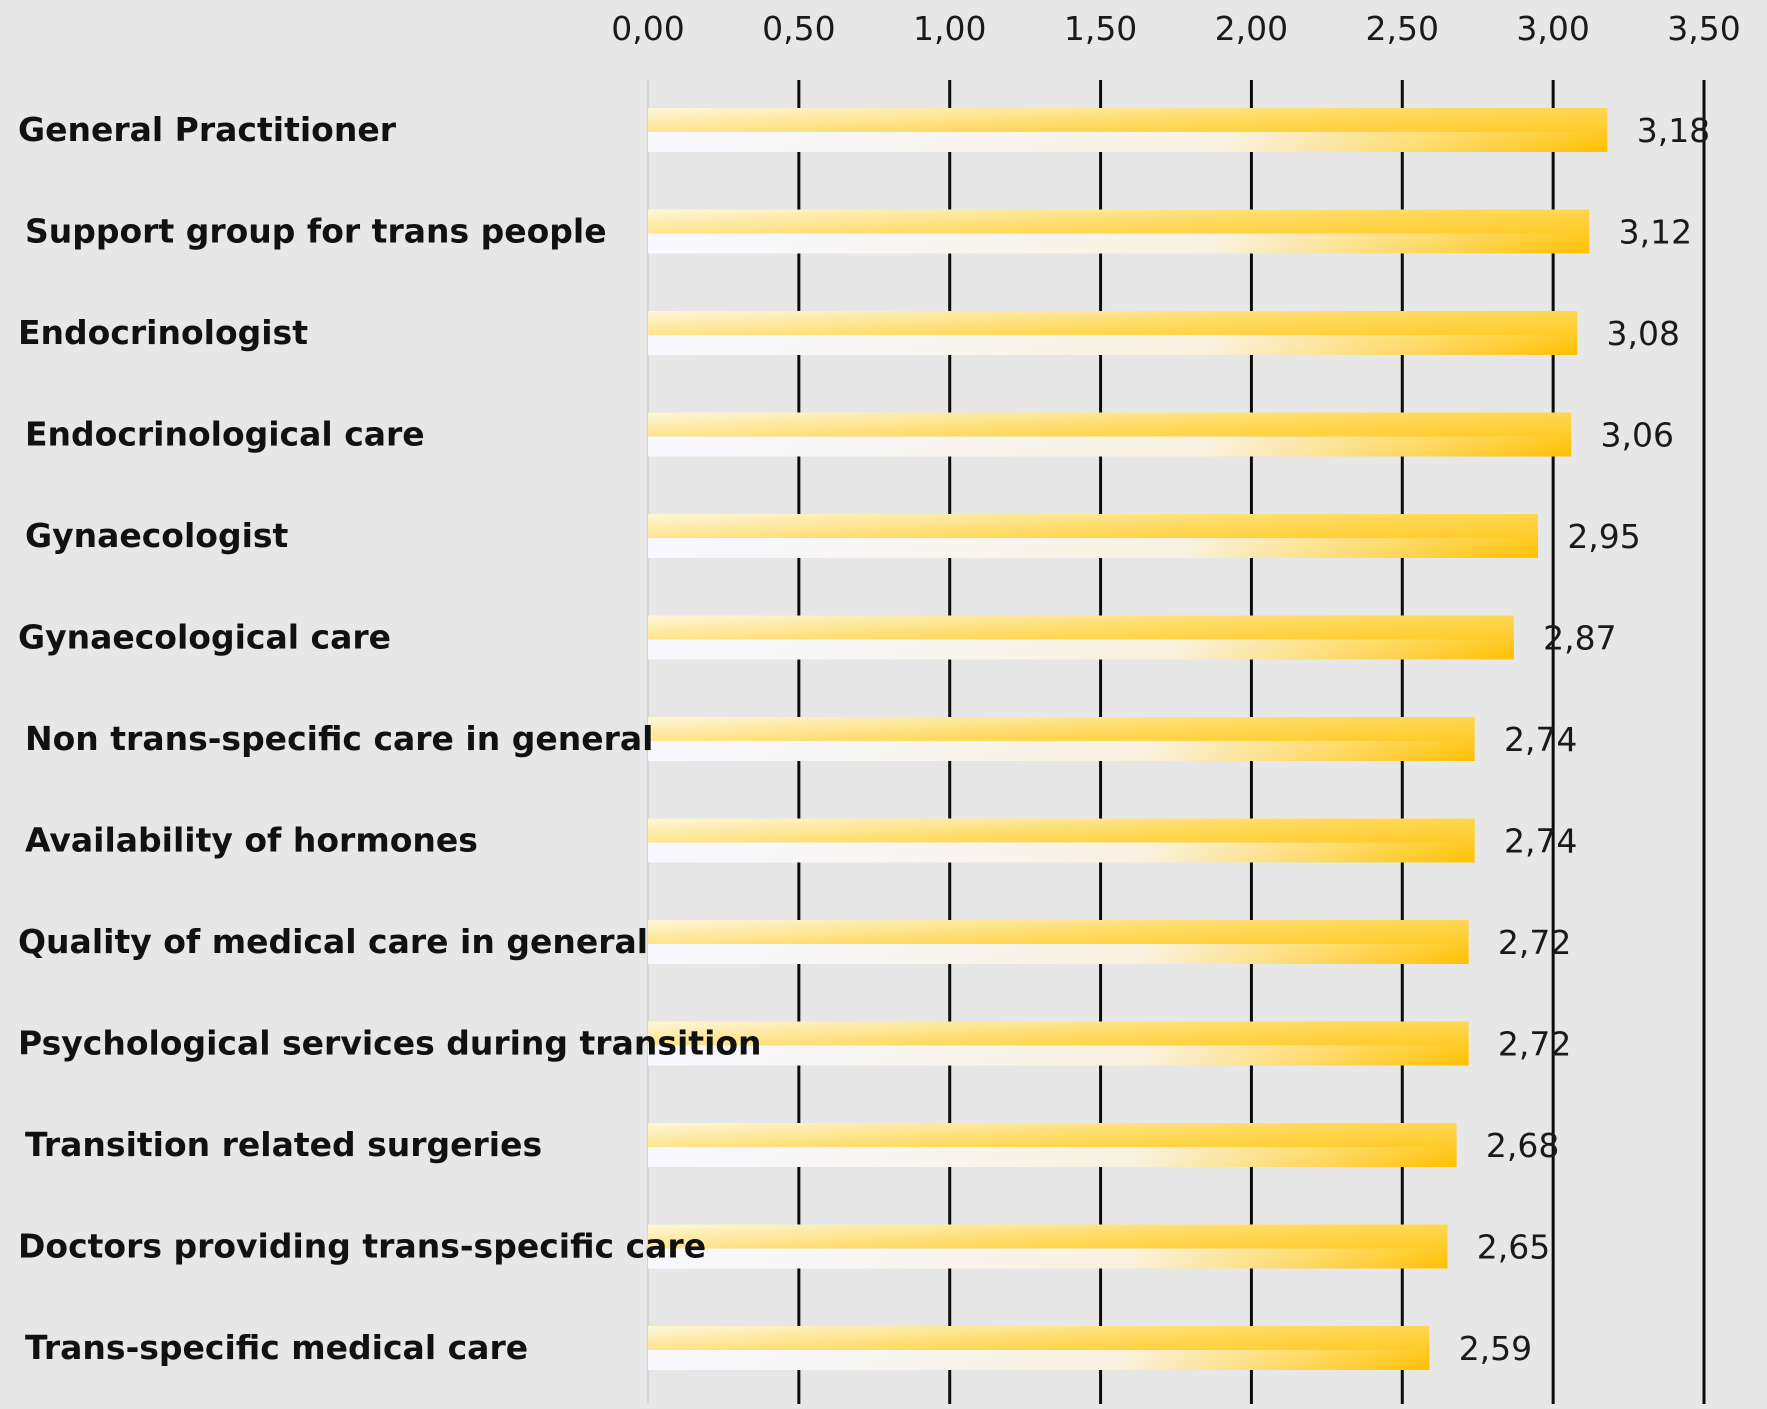 This screenshot has width=1767, height=1409. I want to click on category-label: Trans-specific medical care, so click(276, 1347).